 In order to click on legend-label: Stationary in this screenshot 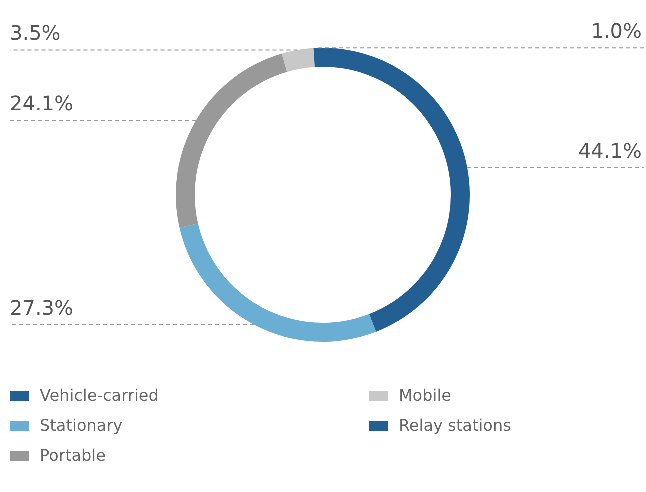, I will do `click(81, 425)`.